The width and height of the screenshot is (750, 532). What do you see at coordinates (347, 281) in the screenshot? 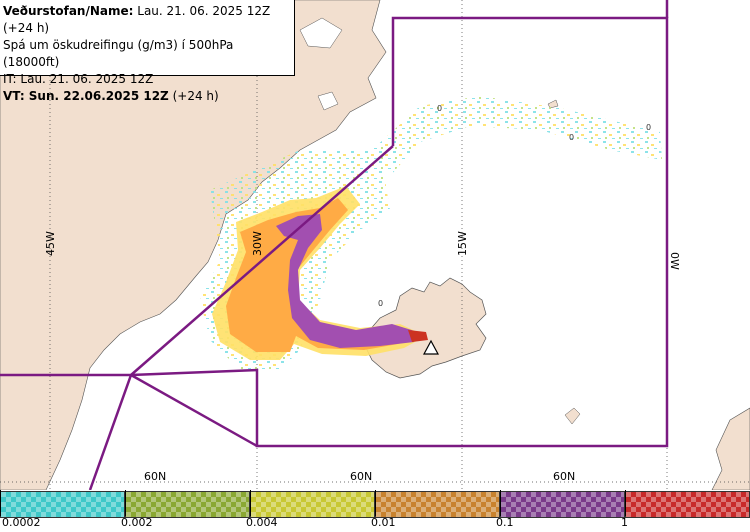
I see `ash-purple-area` at bounding box center [347, 281].